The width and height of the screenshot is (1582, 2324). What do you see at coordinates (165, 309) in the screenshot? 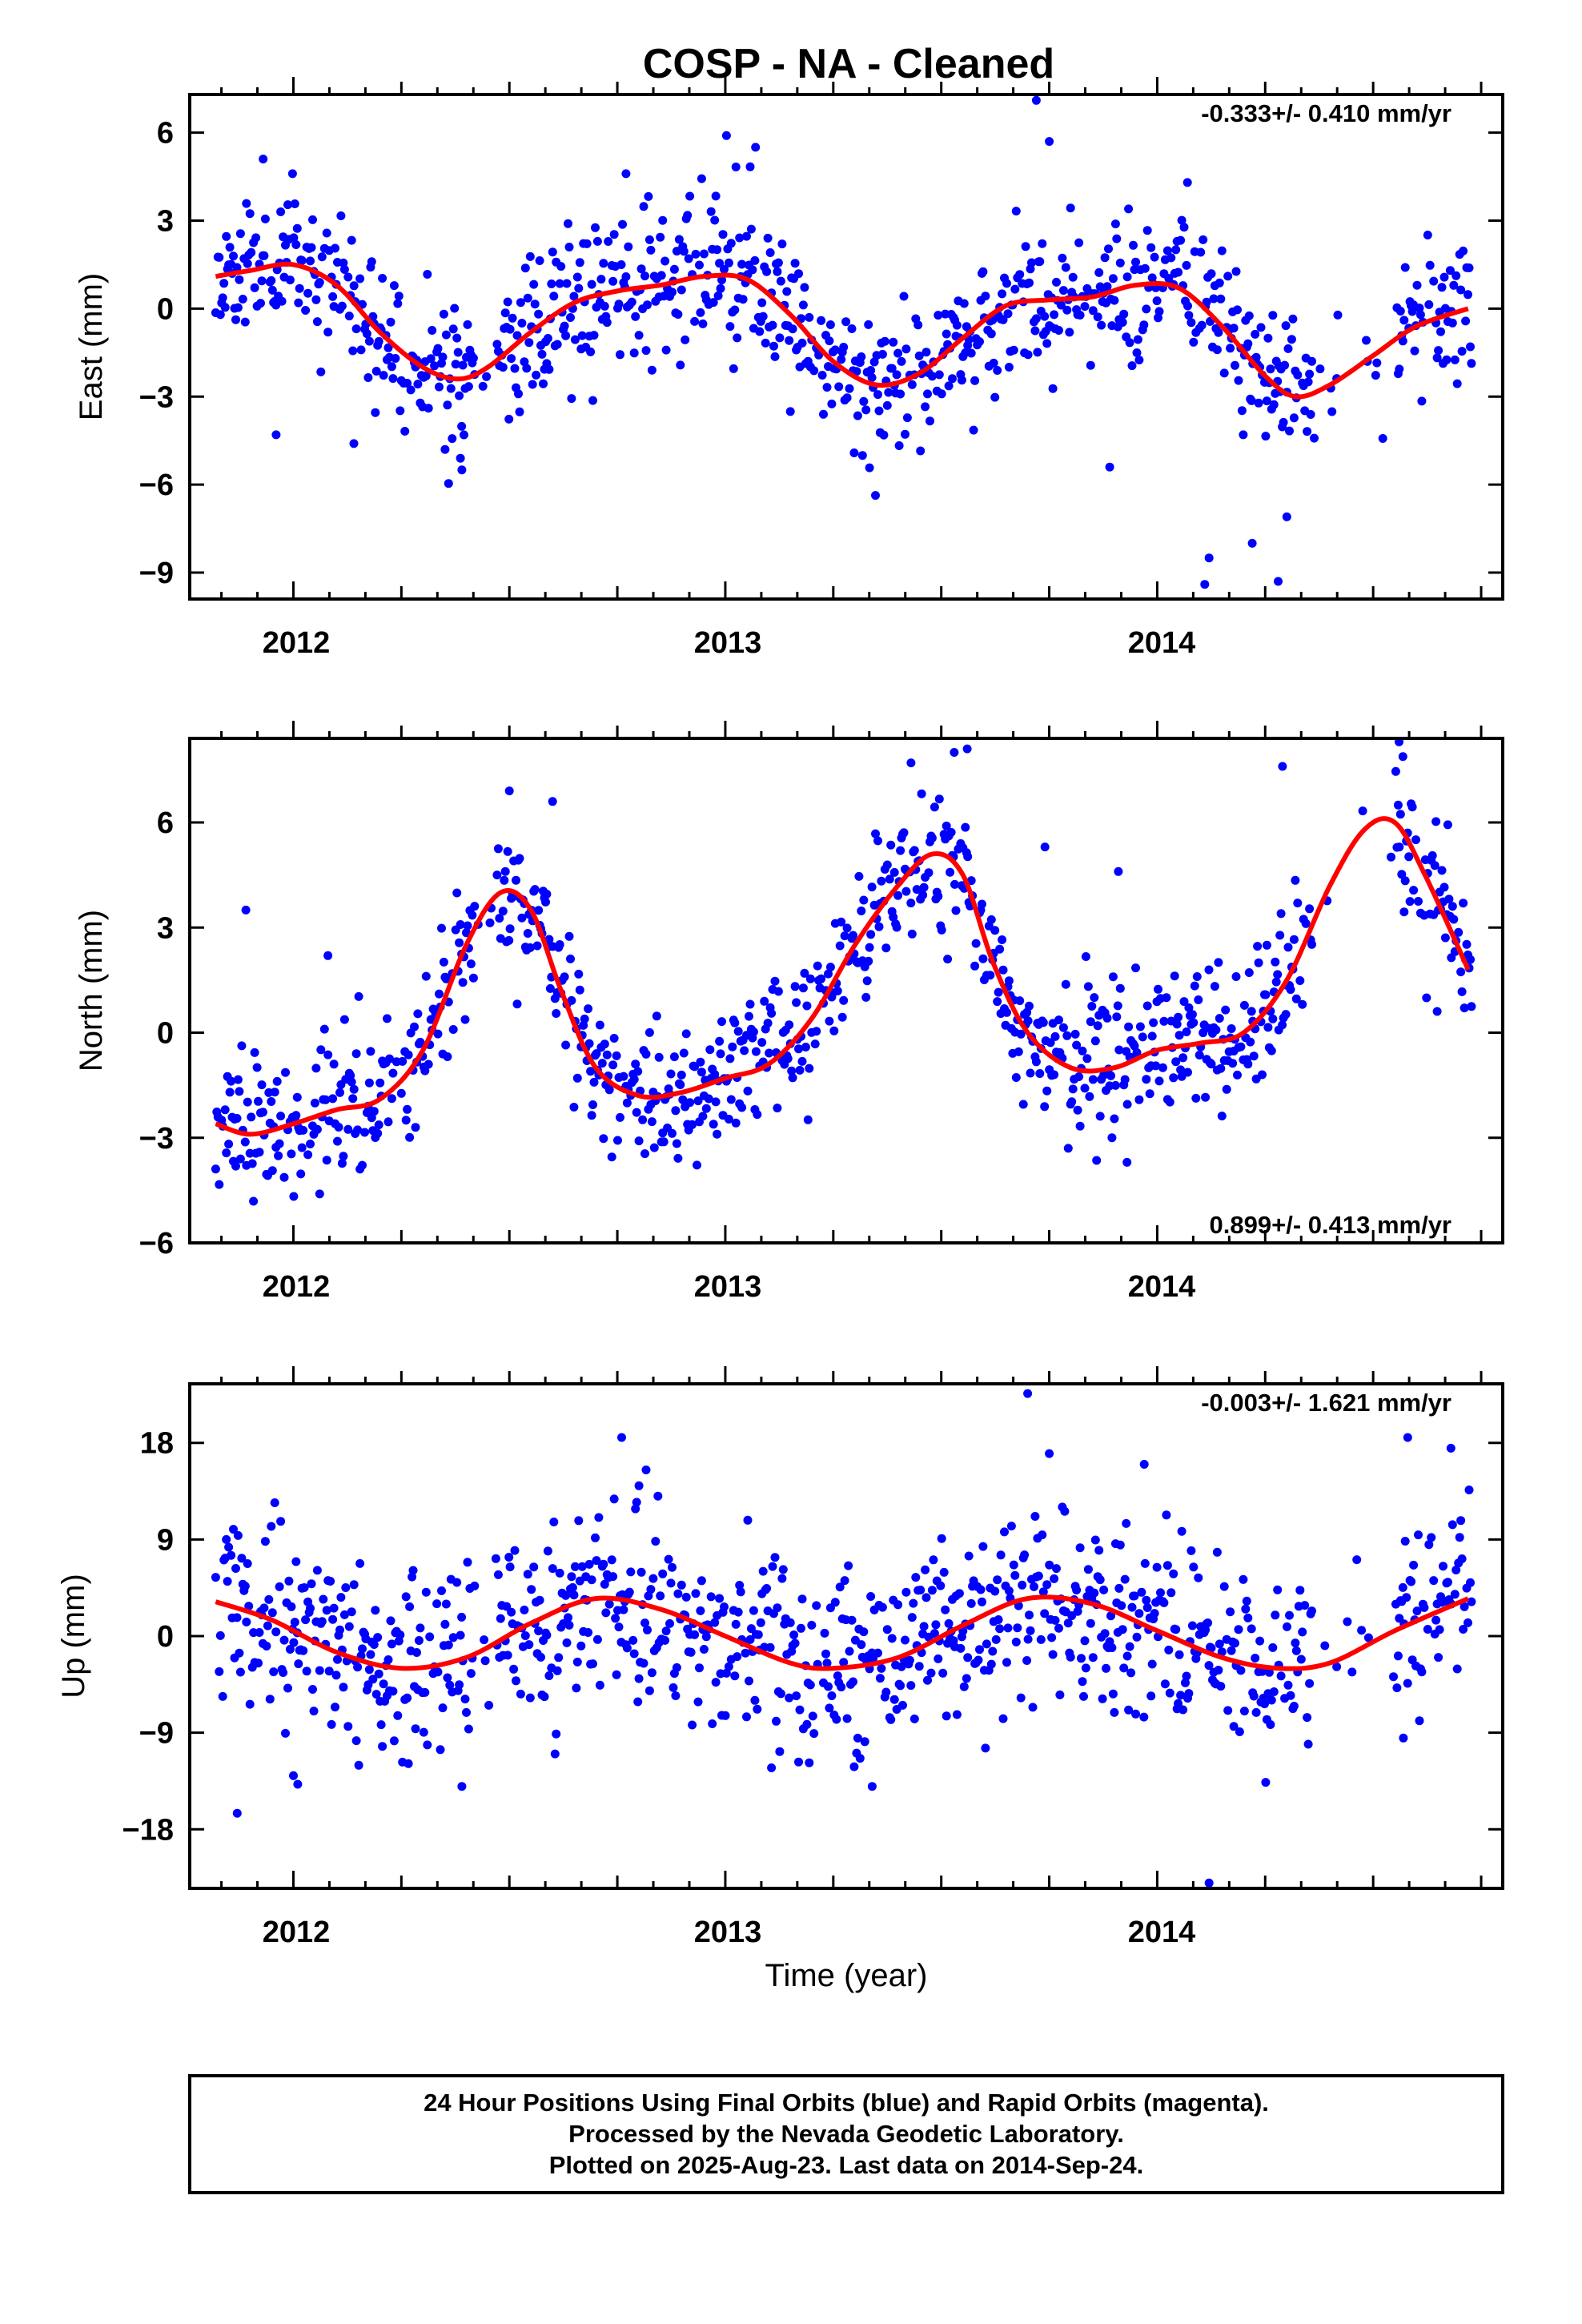
I see `east-ytick-label: 0` at bounding box center [165, 309].